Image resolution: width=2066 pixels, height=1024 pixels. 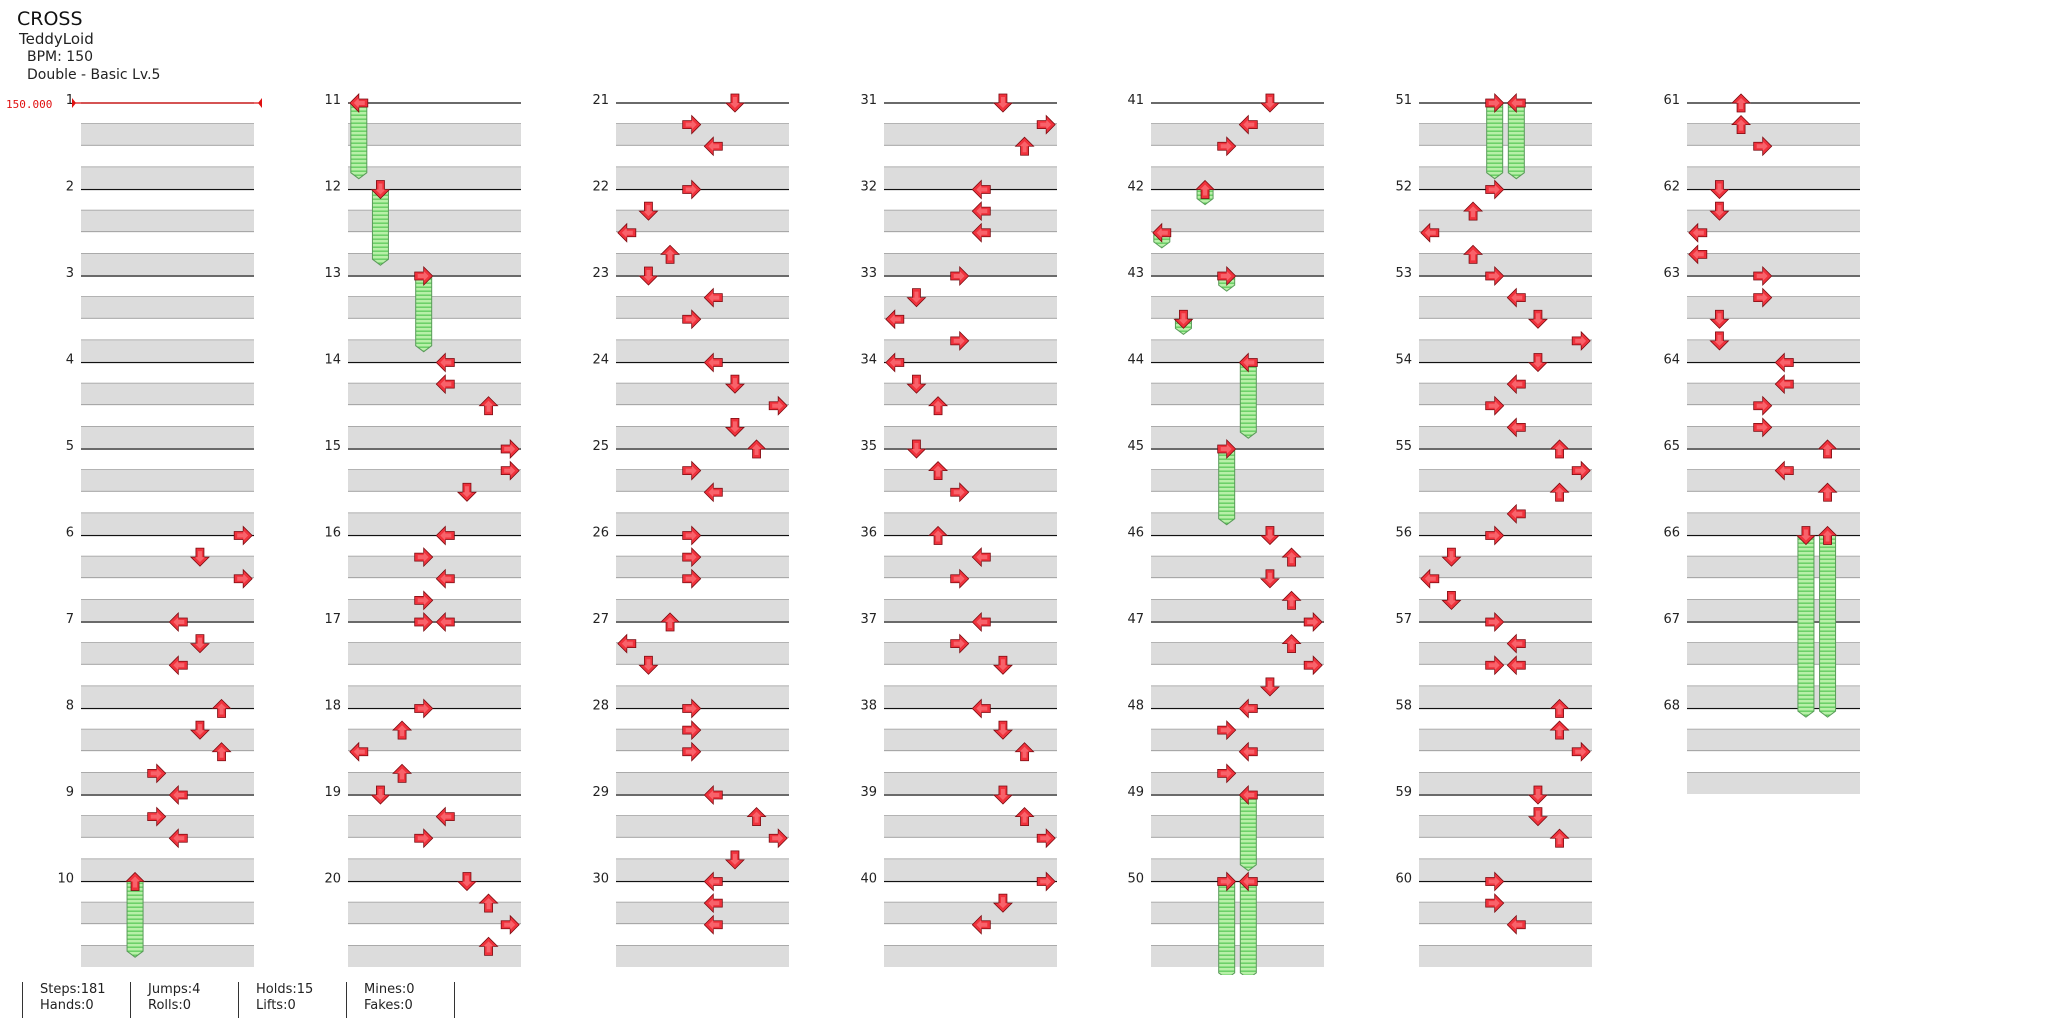 What do you see at coordinates (332, 533) in the screenshot?
I see `measure-number: 16` at bounding box center [332, 533].